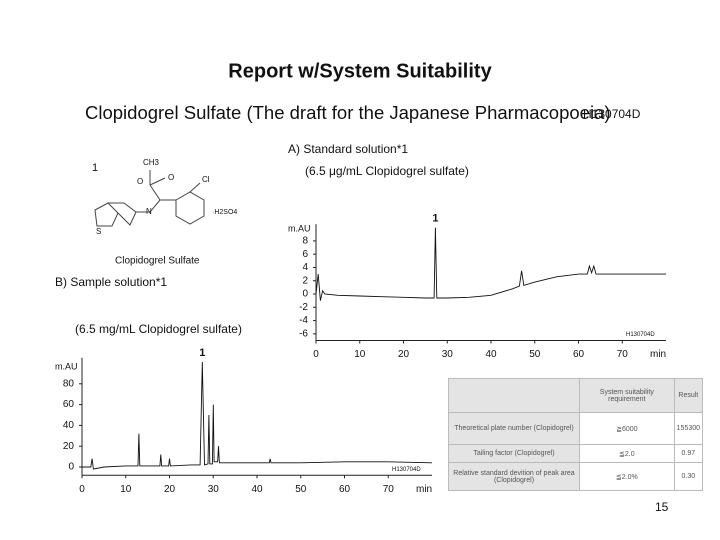  Describe the element at coordinates (151, 162) in the screenshot. I see `atom-label: CH3` at that location.